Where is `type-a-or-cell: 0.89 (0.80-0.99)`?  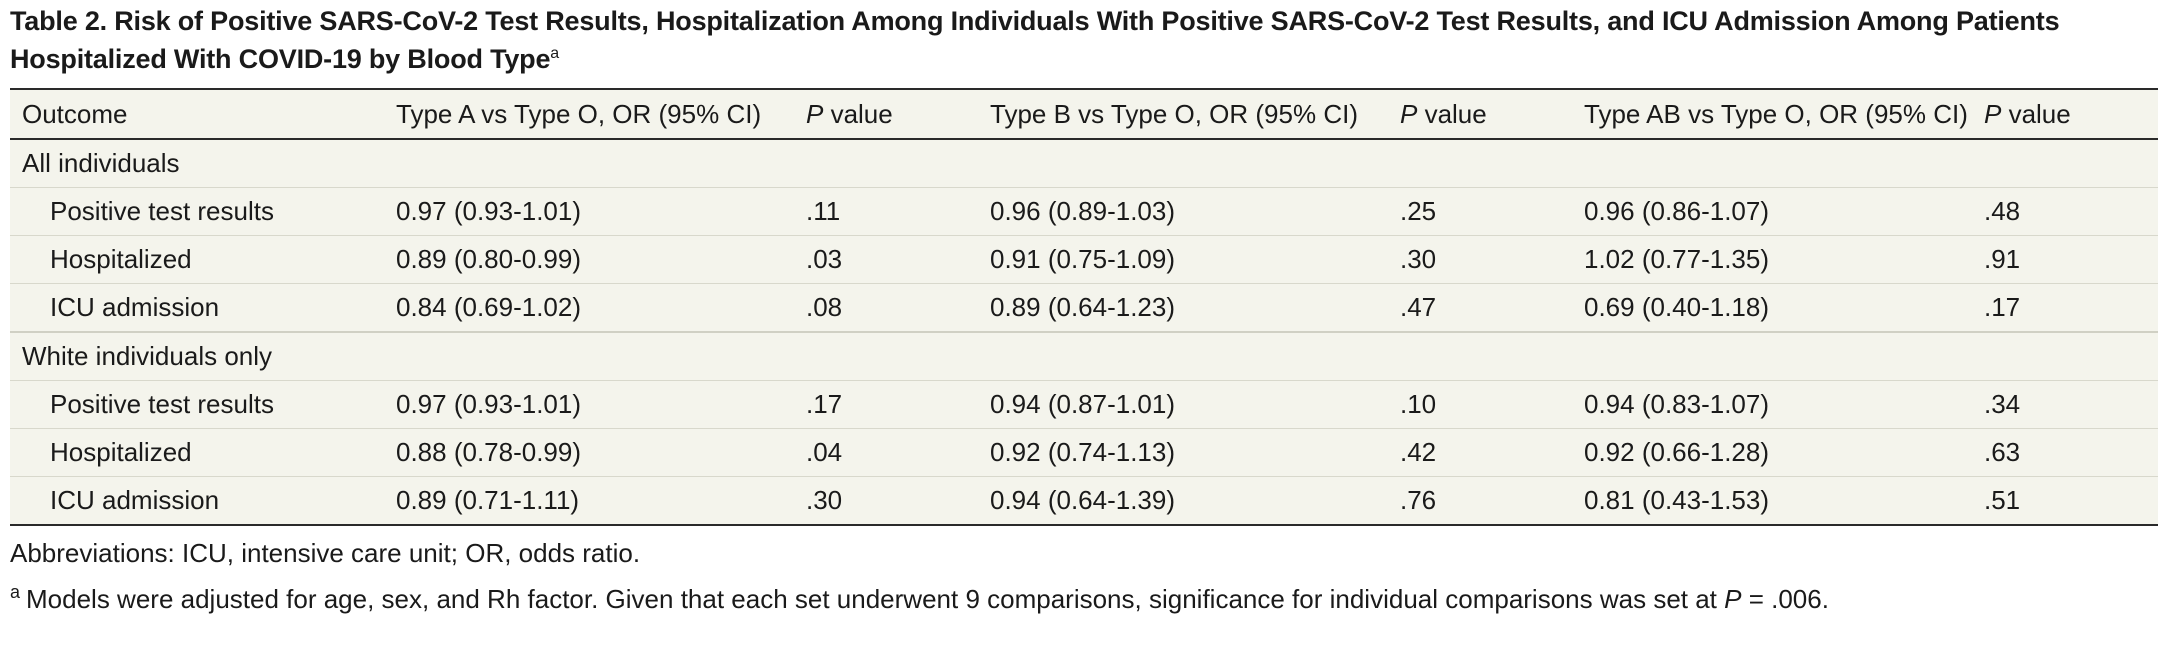 type-a-or-cell: 0.89 (0.80-0.99) is located at coordinates (591, 259).